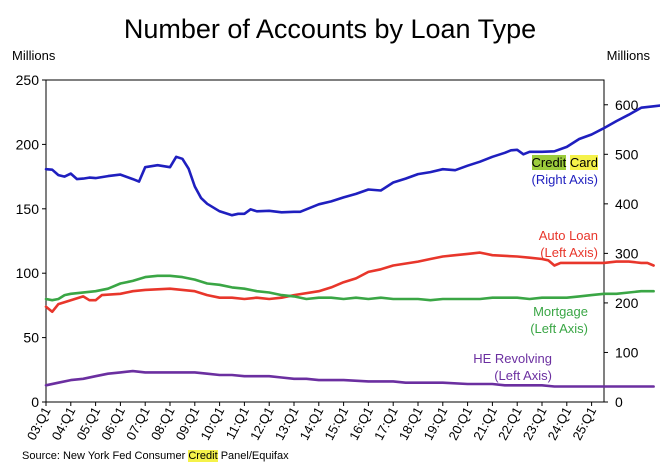 This screenshot has width=660, height=467. What do you see at coordinates (560, 311) in the screenshot?
I see `mortgage-label-name: Mortgage` at bounding box center [560, 311].